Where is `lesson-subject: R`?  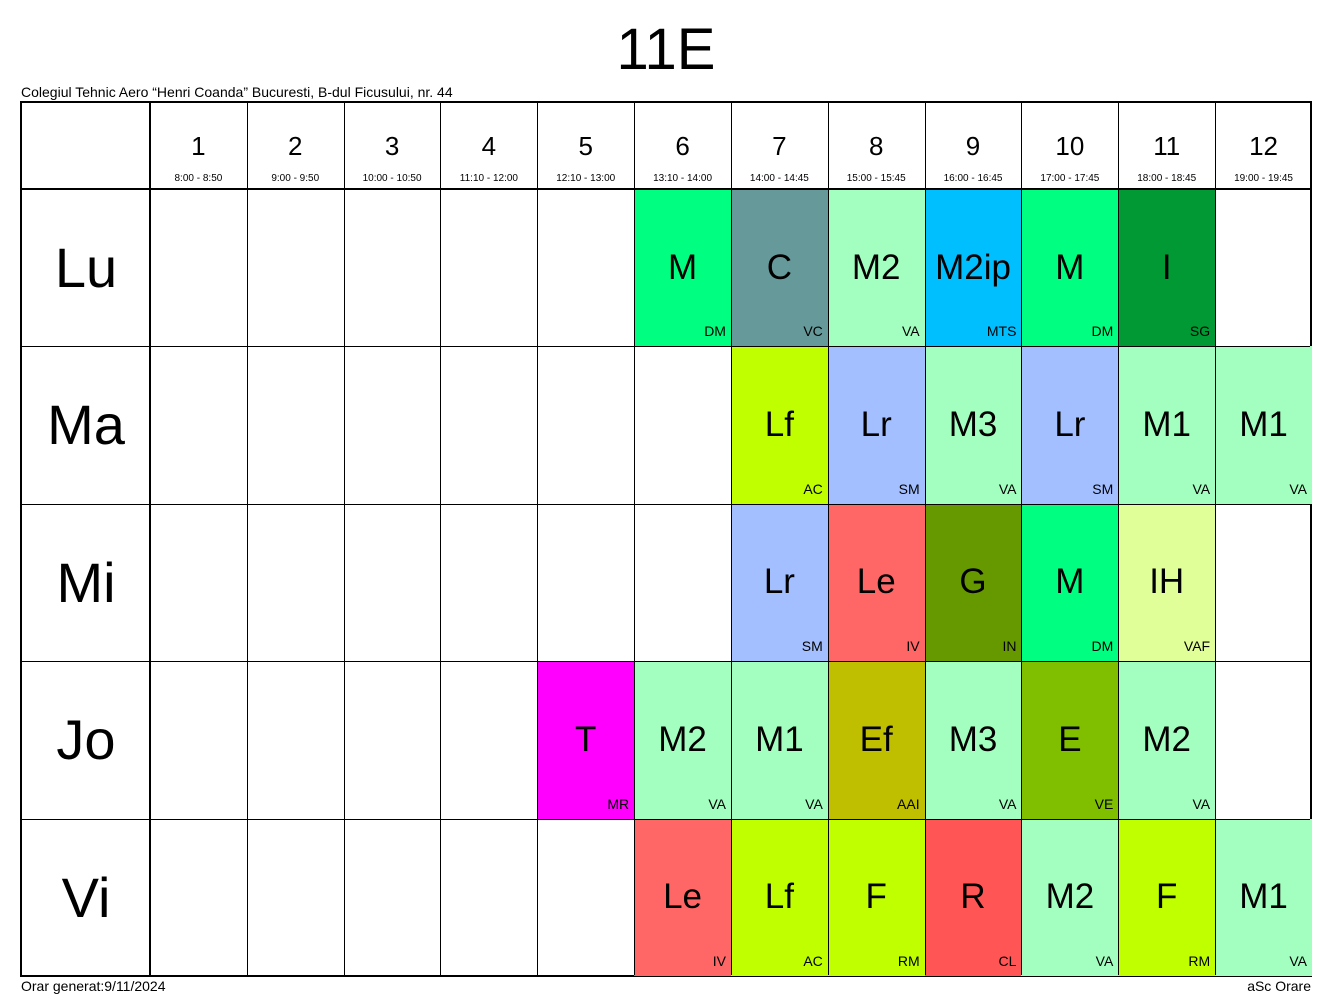
lesson-subject: R is located at coordinates (973, 897).